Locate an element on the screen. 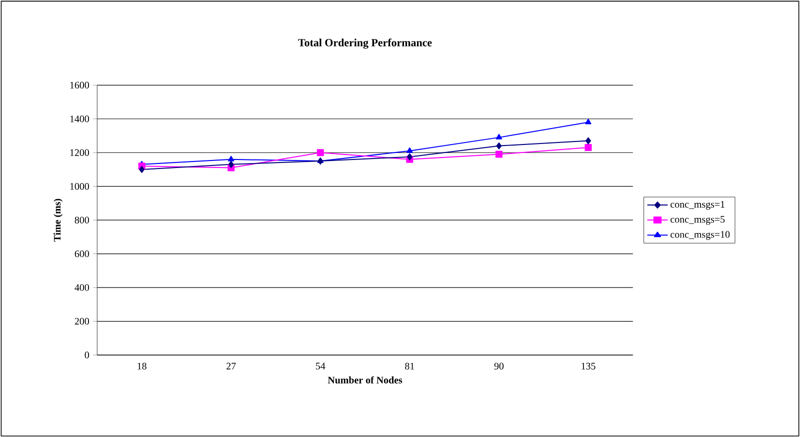 This screenshot has height=437, width=800. y-tick-label: 1200 is located at coordinates (80, 152).